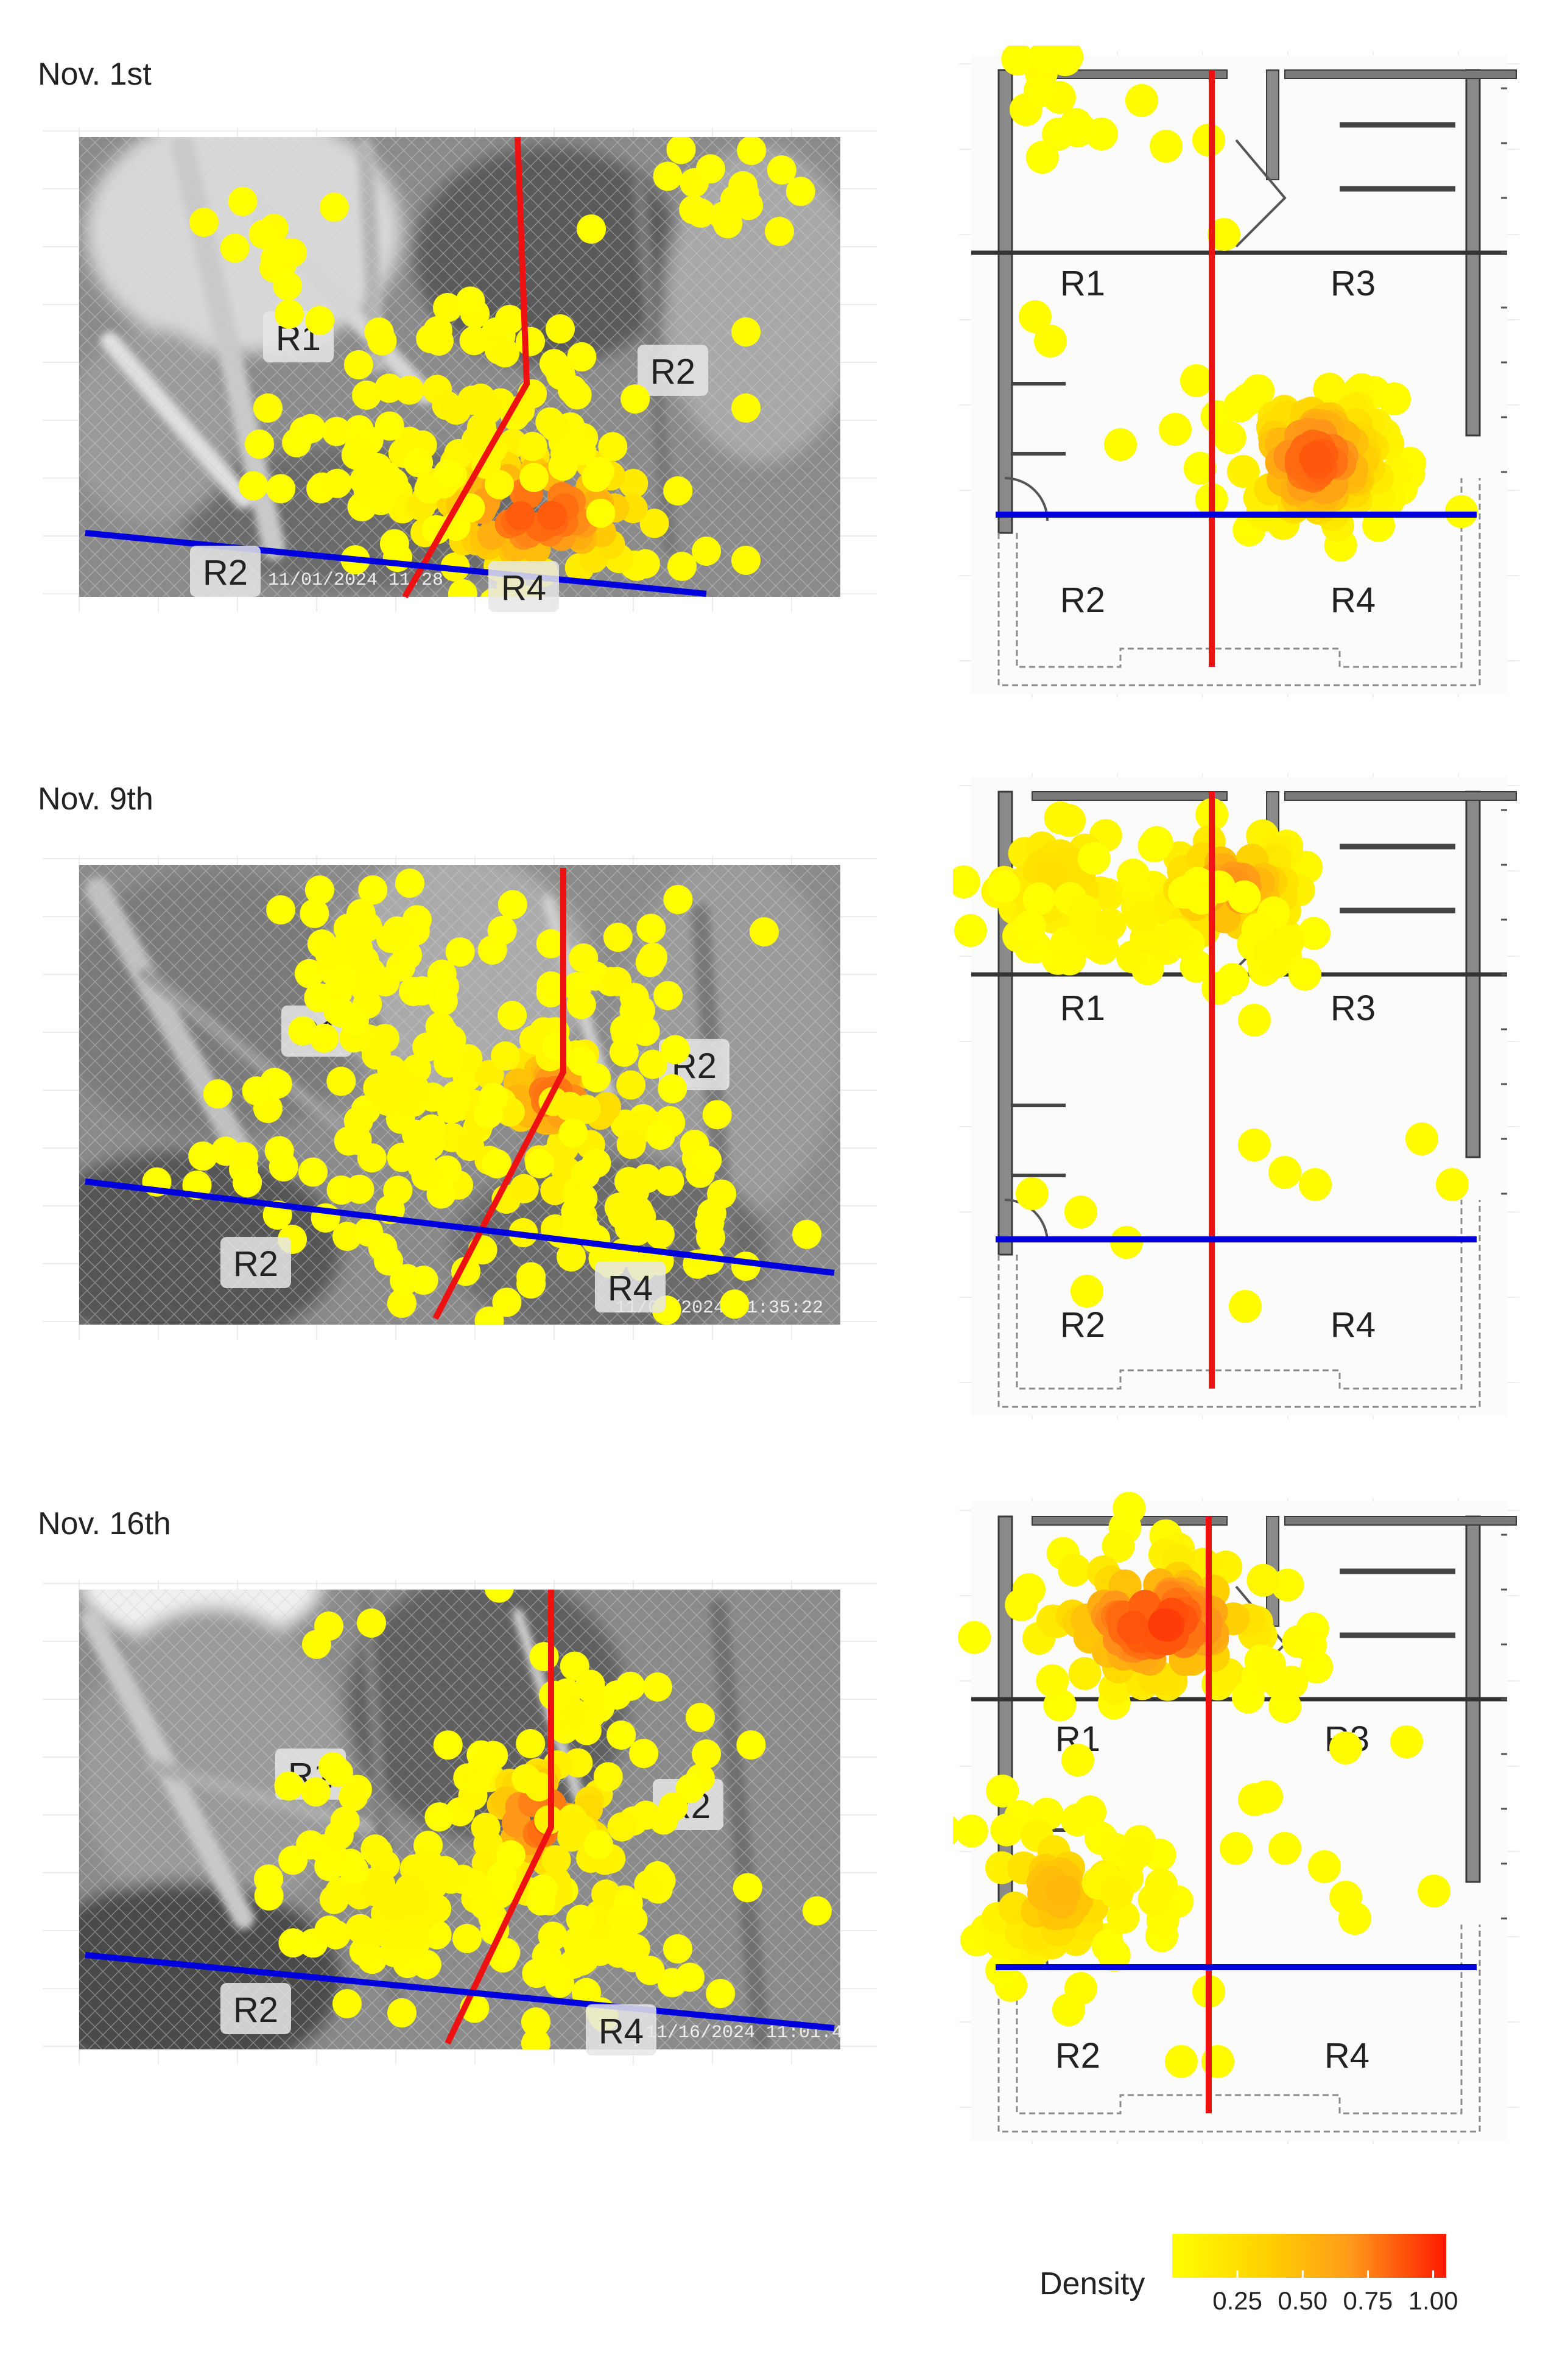 This screenshot has width=1568, height=2360. I want to click on camera-3-front-label-r4-bg, so click(621, 2029).